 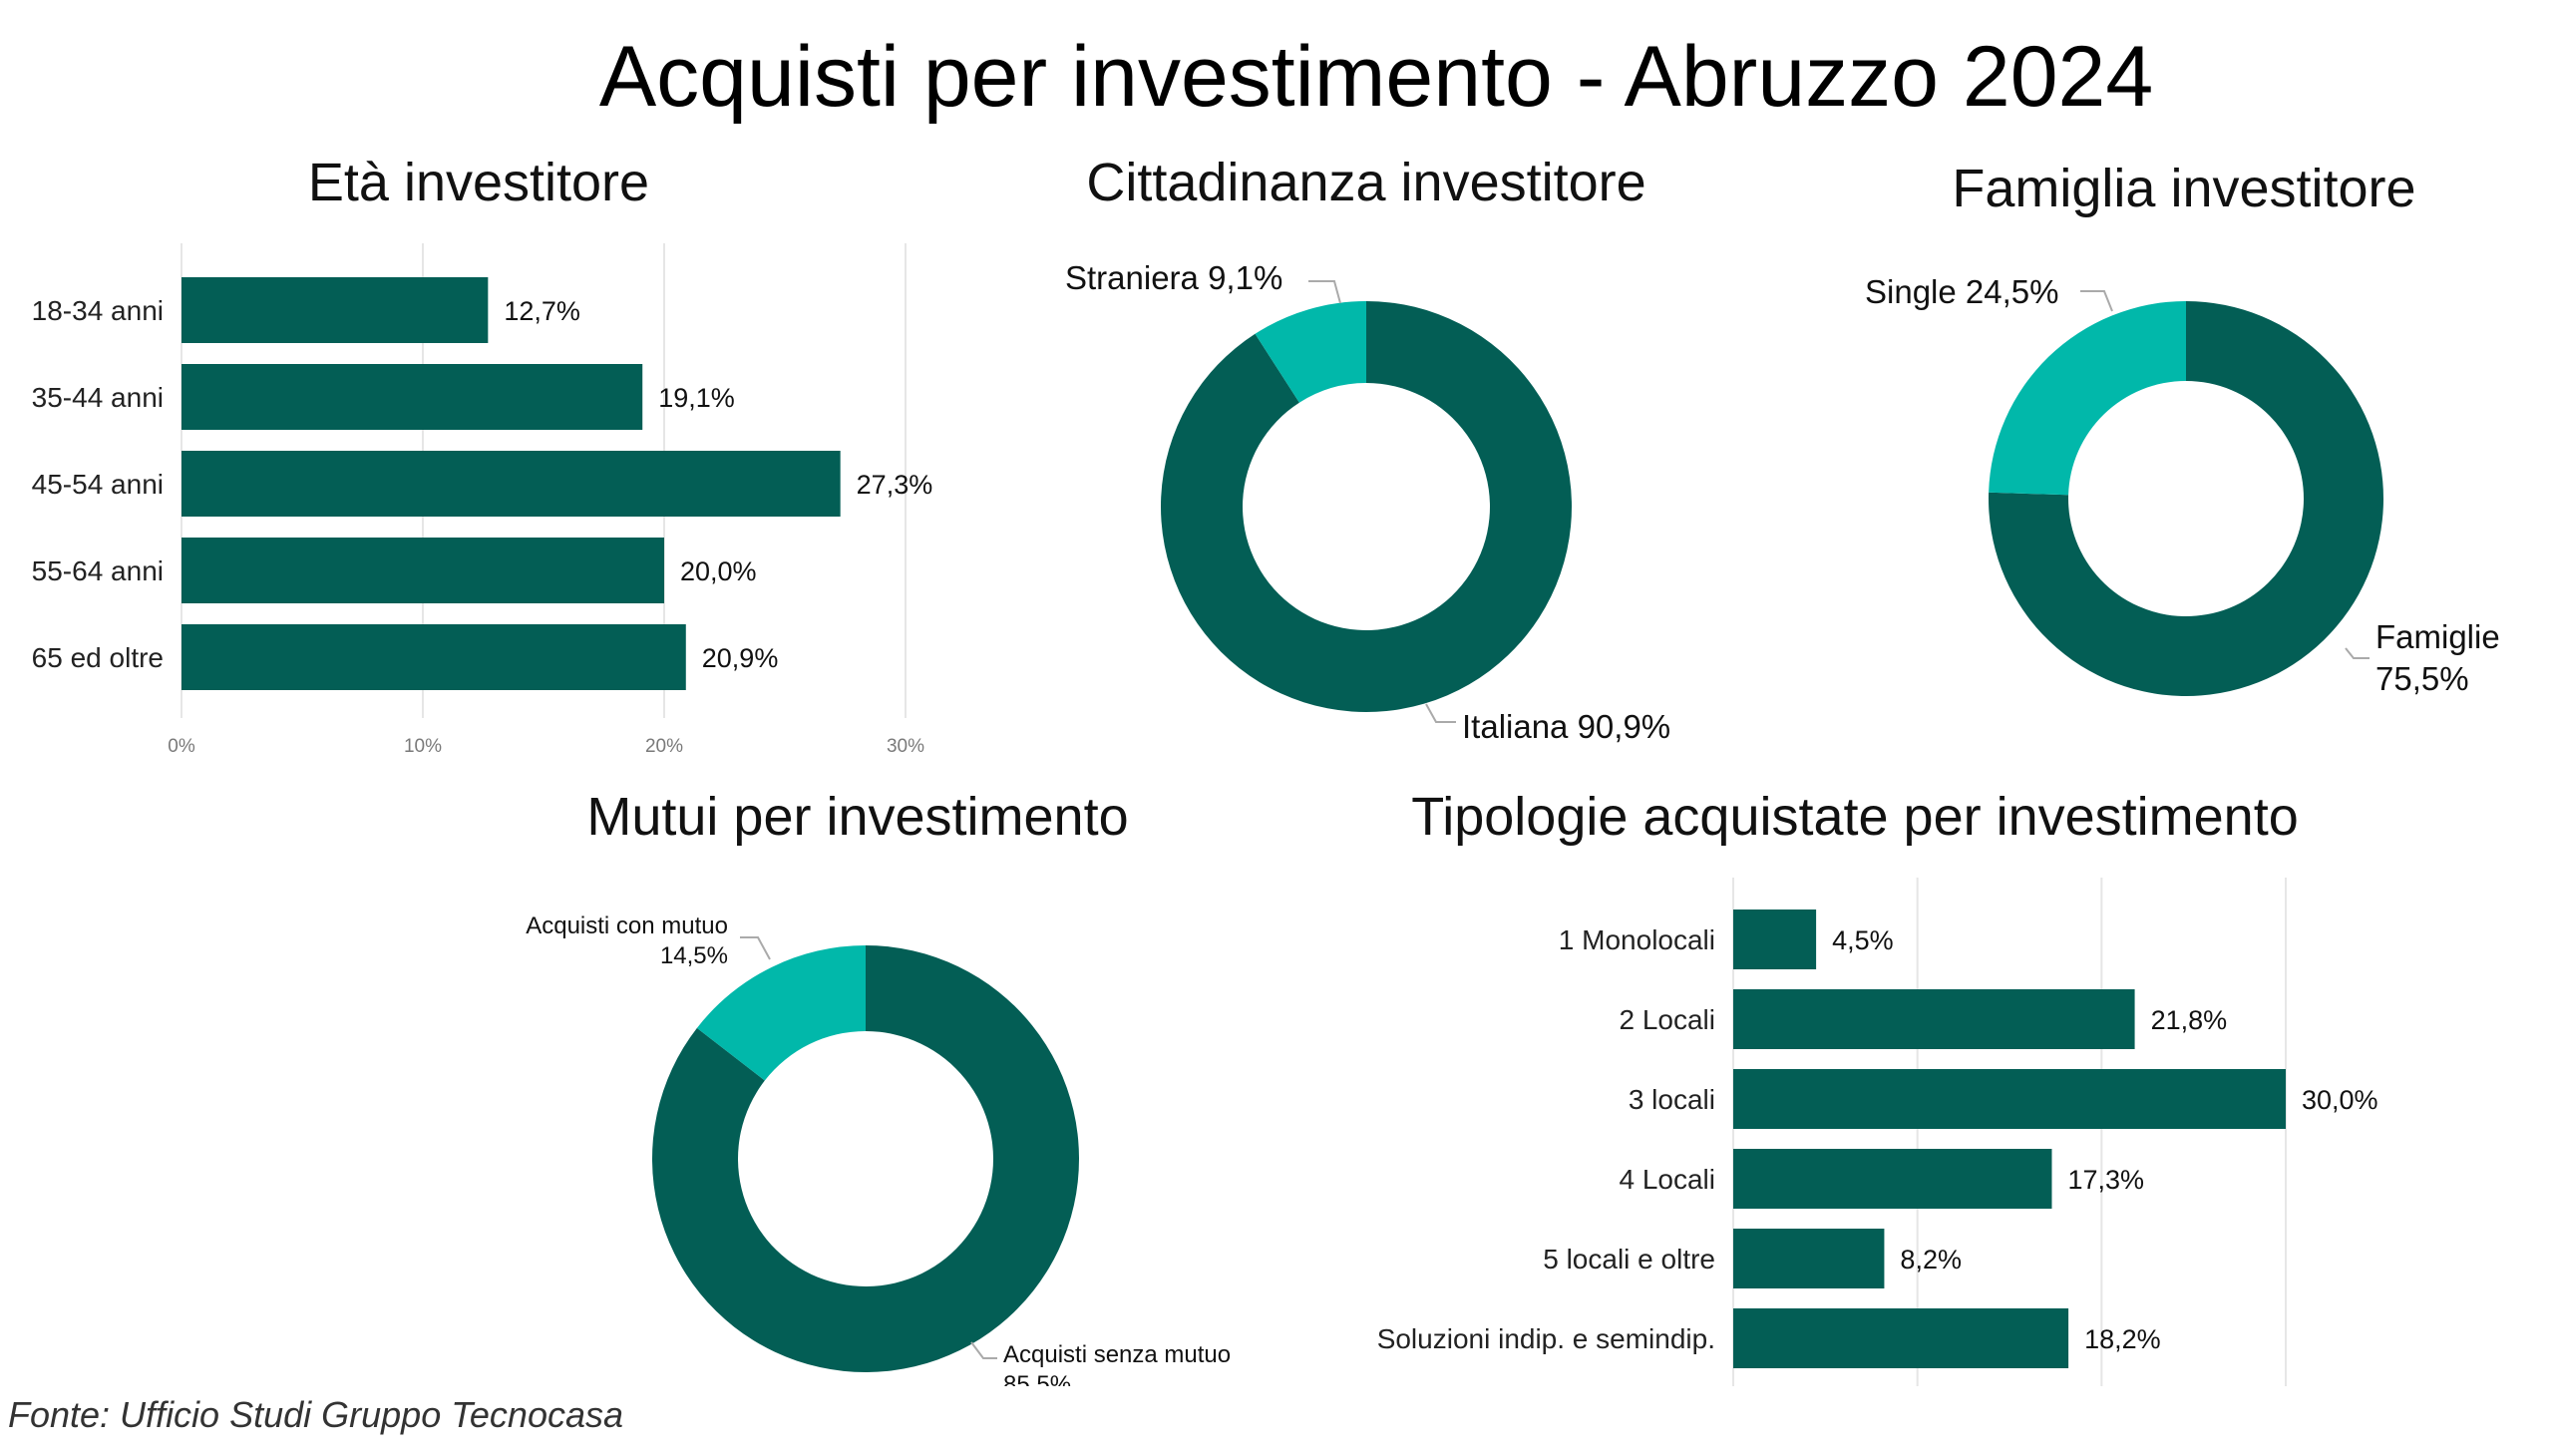 I want to click on types-category-label: 3 locali, so click(x=1672, y=1099).